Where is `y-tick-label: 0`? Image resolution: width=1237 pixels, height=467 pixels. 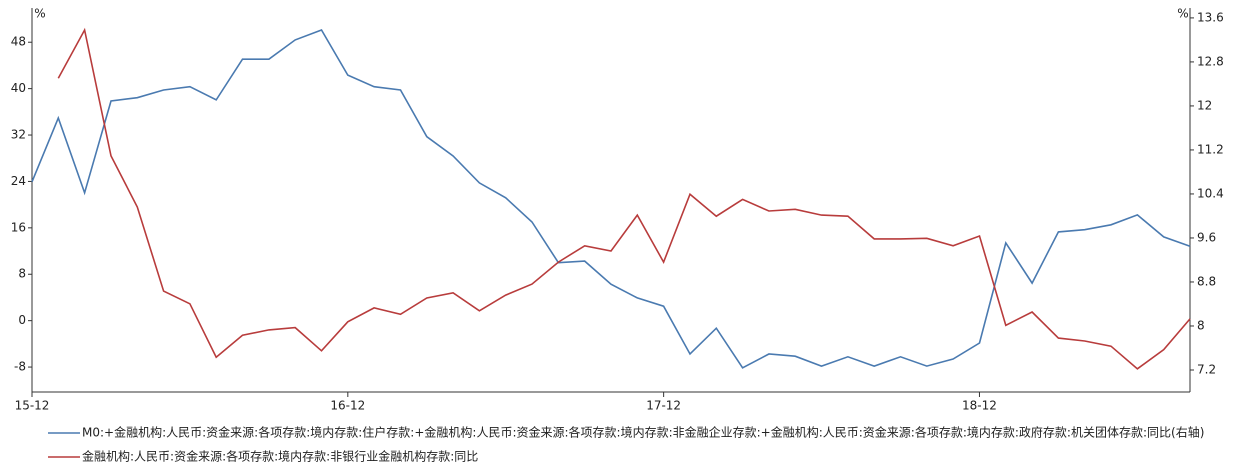 y-tick-label: 0 is located at coordinates (22, 320).